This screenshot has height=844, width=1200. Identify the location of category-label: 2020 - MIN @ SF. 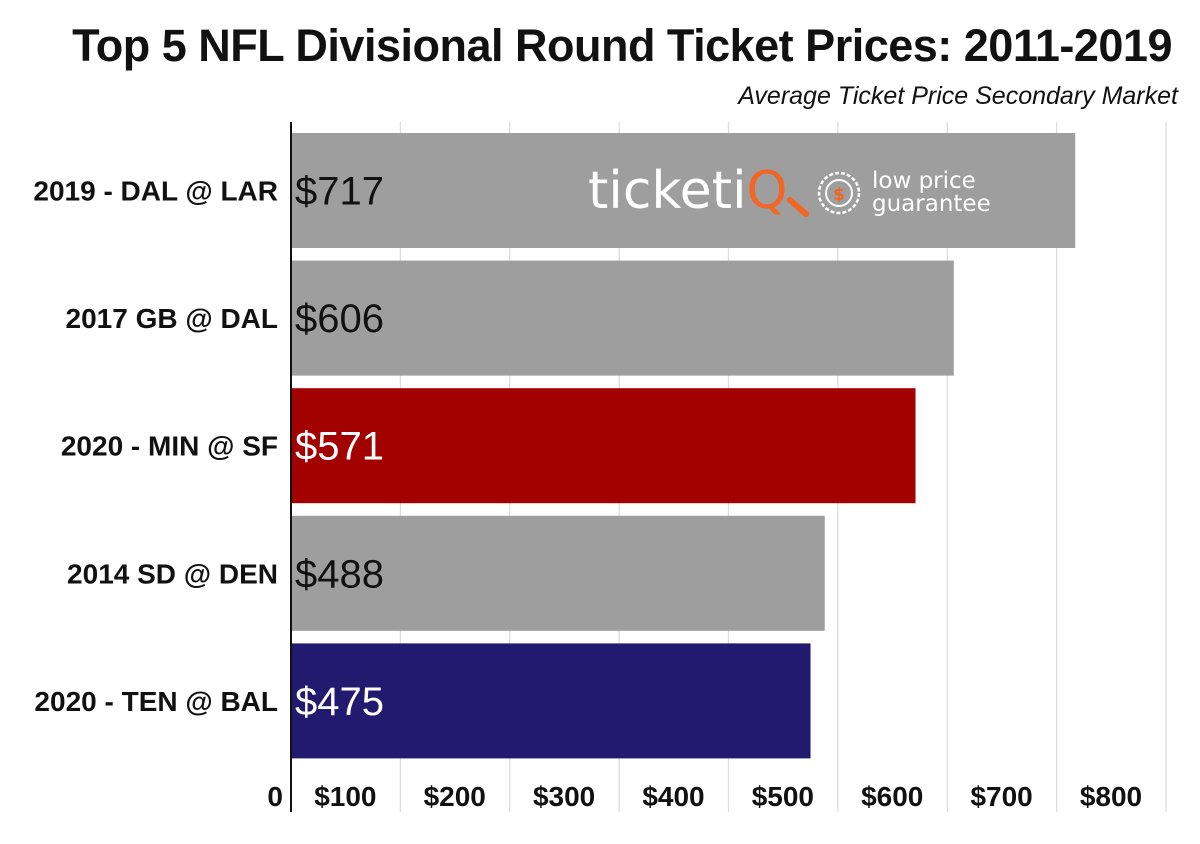
(169, 446).